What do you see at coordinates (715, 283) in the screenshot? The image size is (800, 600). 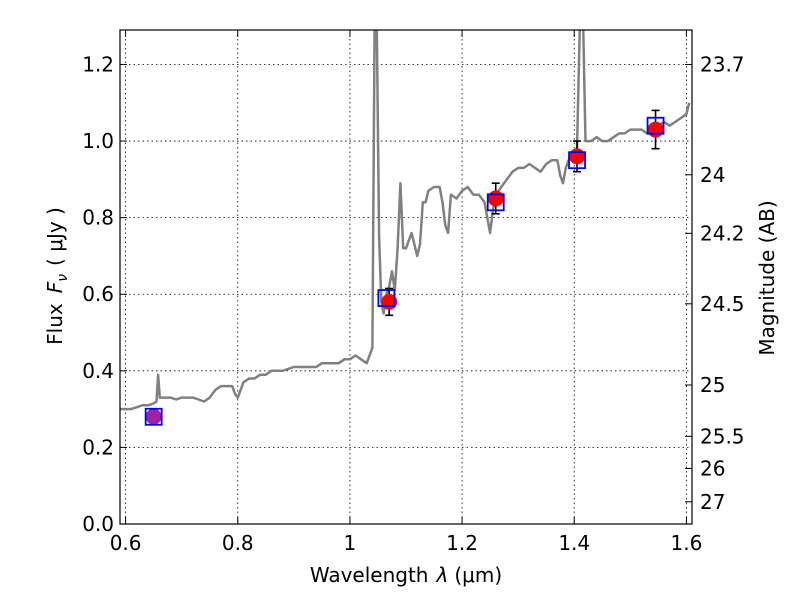 I see `y2-ticks: 23.7 24 24.2 24.5 25 25.5 26 27` at bounding box center [715, 283].